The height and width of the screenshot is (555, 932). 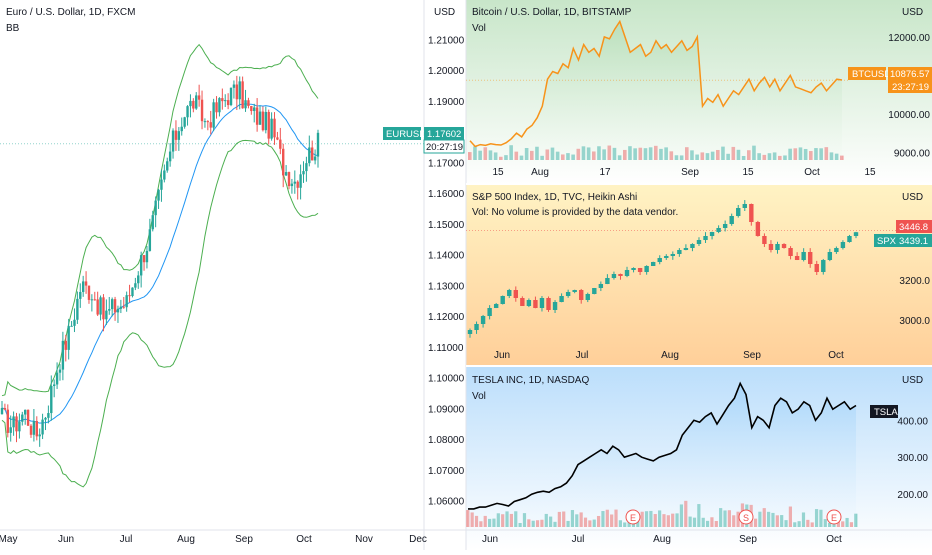 What do you see at coordinates (910, 87) in the screenshot?
I see `btc-countdown: 23:27:19` at bounding box center [910, 87].